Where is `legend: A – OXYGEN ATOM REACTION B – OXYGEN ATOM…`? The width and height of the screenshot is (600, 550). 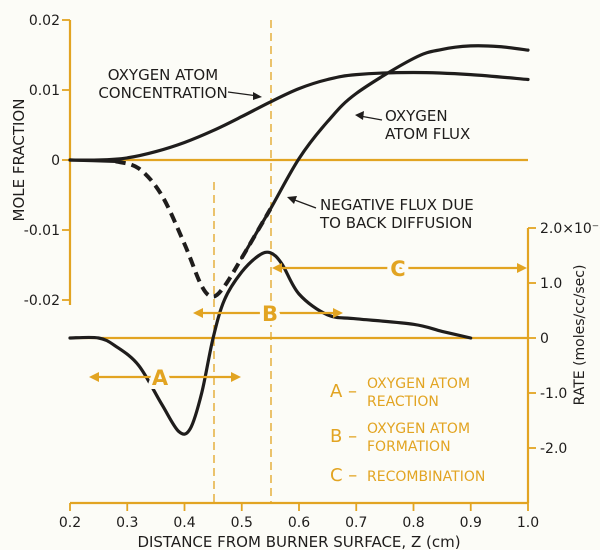
legend: A – OXYGEN ATOM REACTION B – OXYGEN ATOM… is located at coordinates (407, 431).